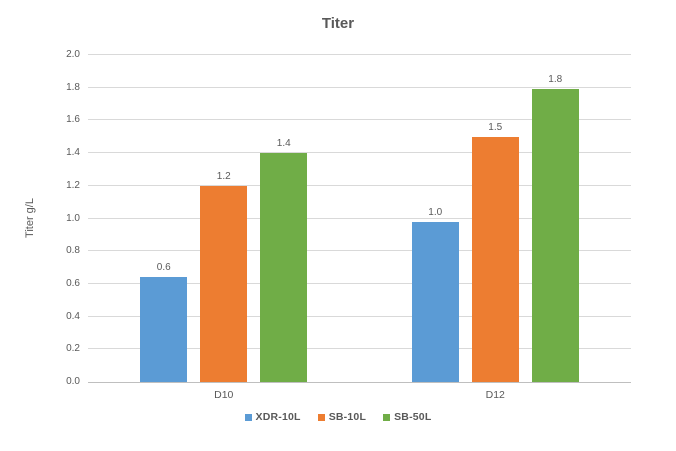  I want to click on bar-XDR-10L-D10, so click(164, 329).